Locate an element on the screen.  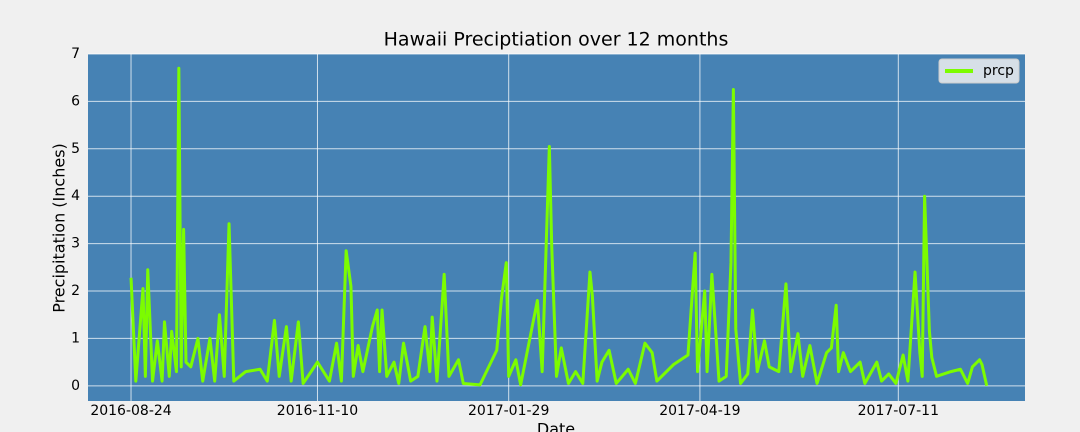
y-tick-label: 3 is located at coordinates (75, 244).